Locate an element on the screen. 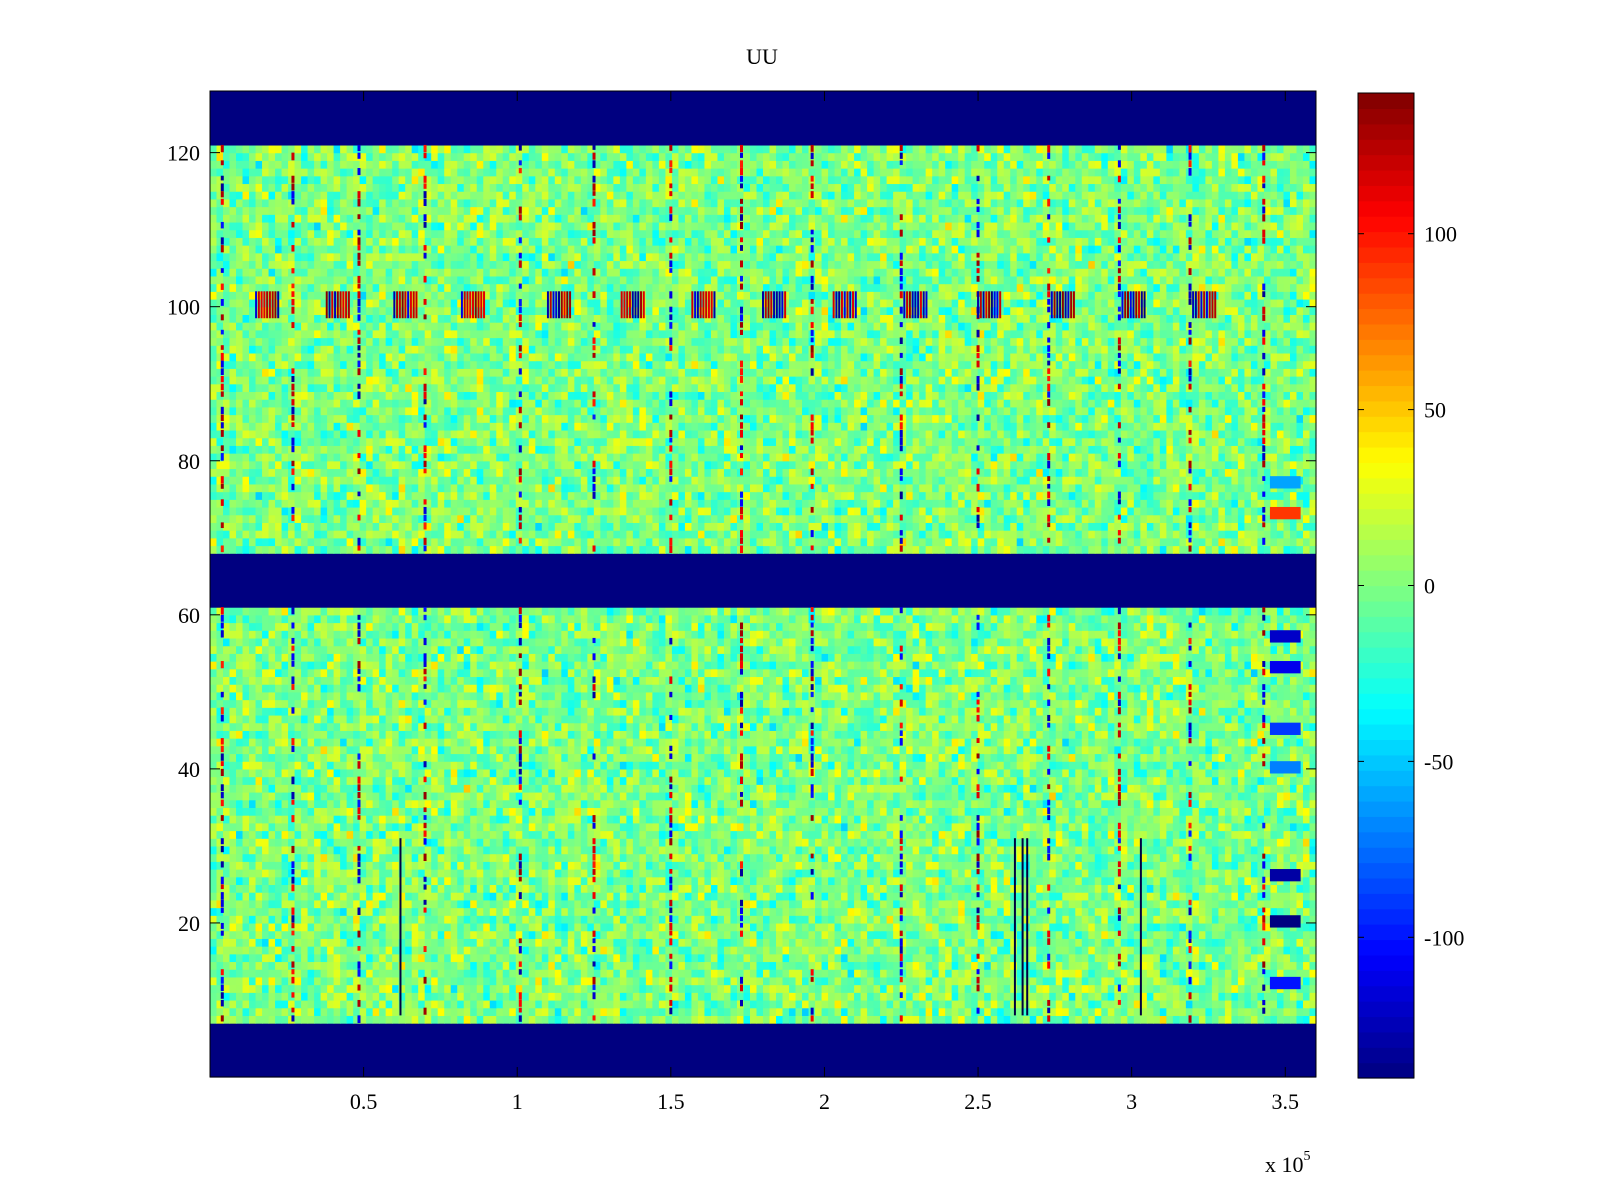 This screenshot has height=1200, width=1600. blank-band-row is located at coordinates (763, 1035).